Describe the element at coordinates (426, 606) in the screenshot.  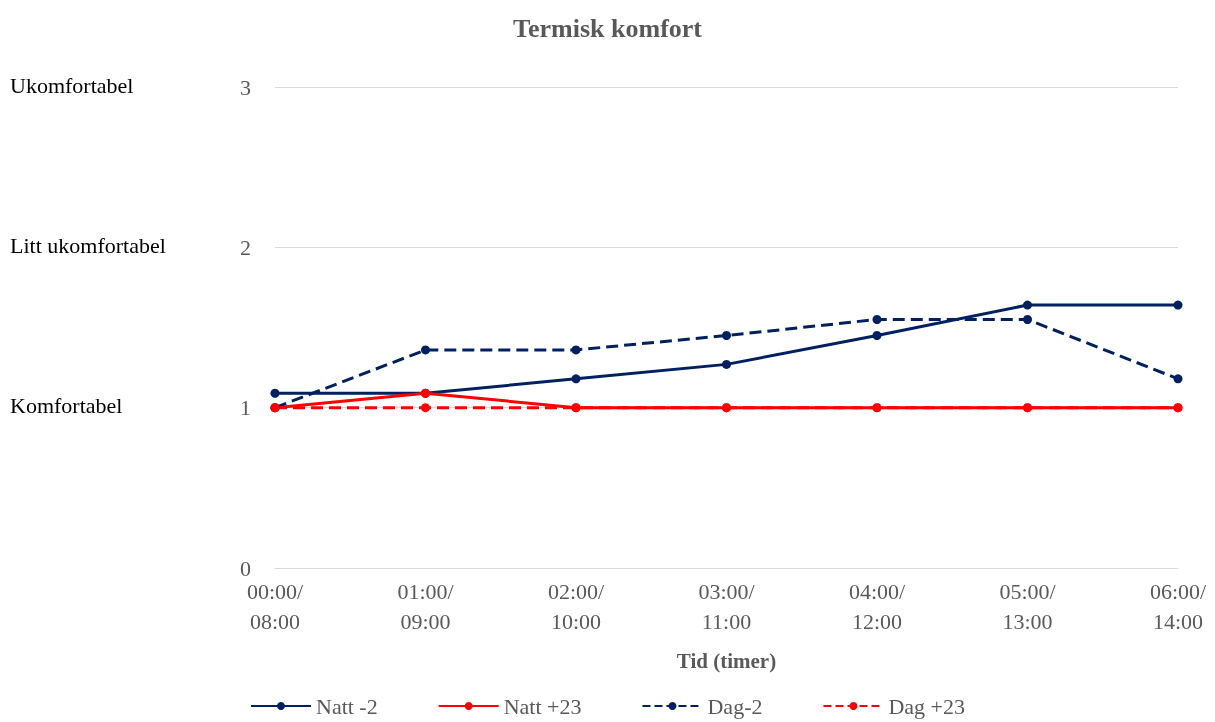
I see `x-tick-label: 01:00/09:00` at that location.